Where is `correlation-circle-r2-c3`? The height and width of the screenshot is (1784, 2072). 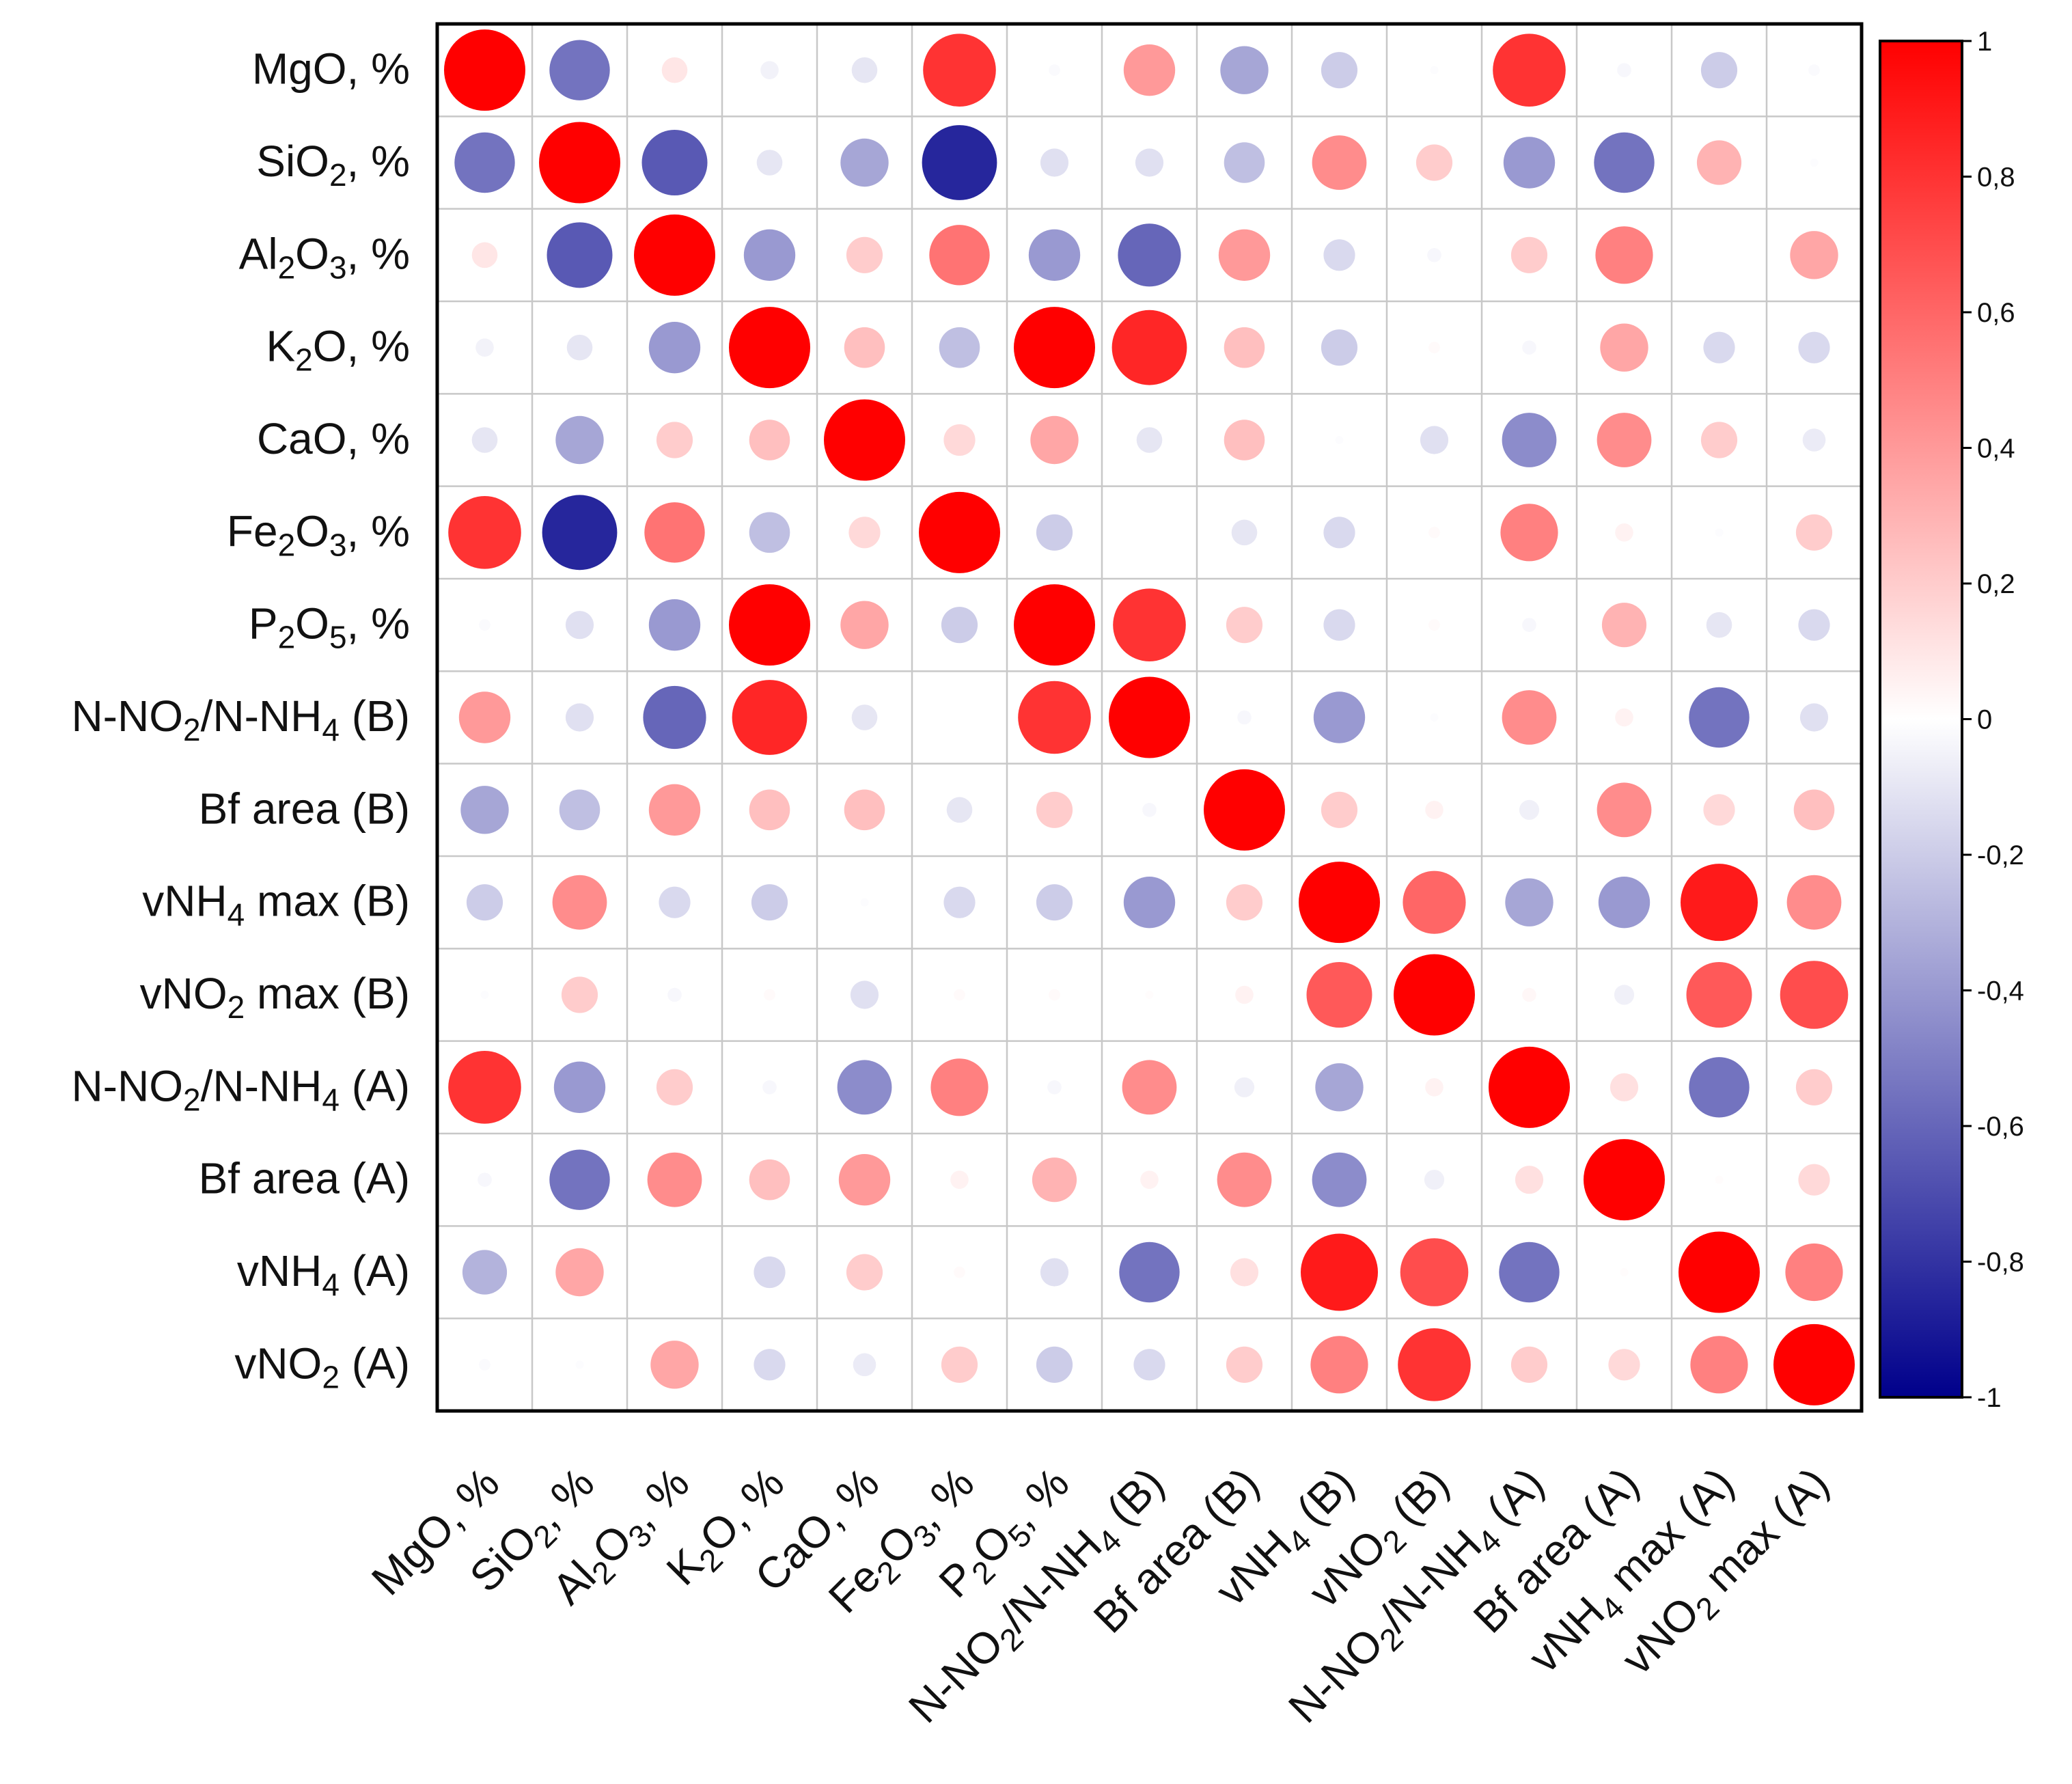
correlation-circle-r2-c3 is located at coordinates (770, 255).